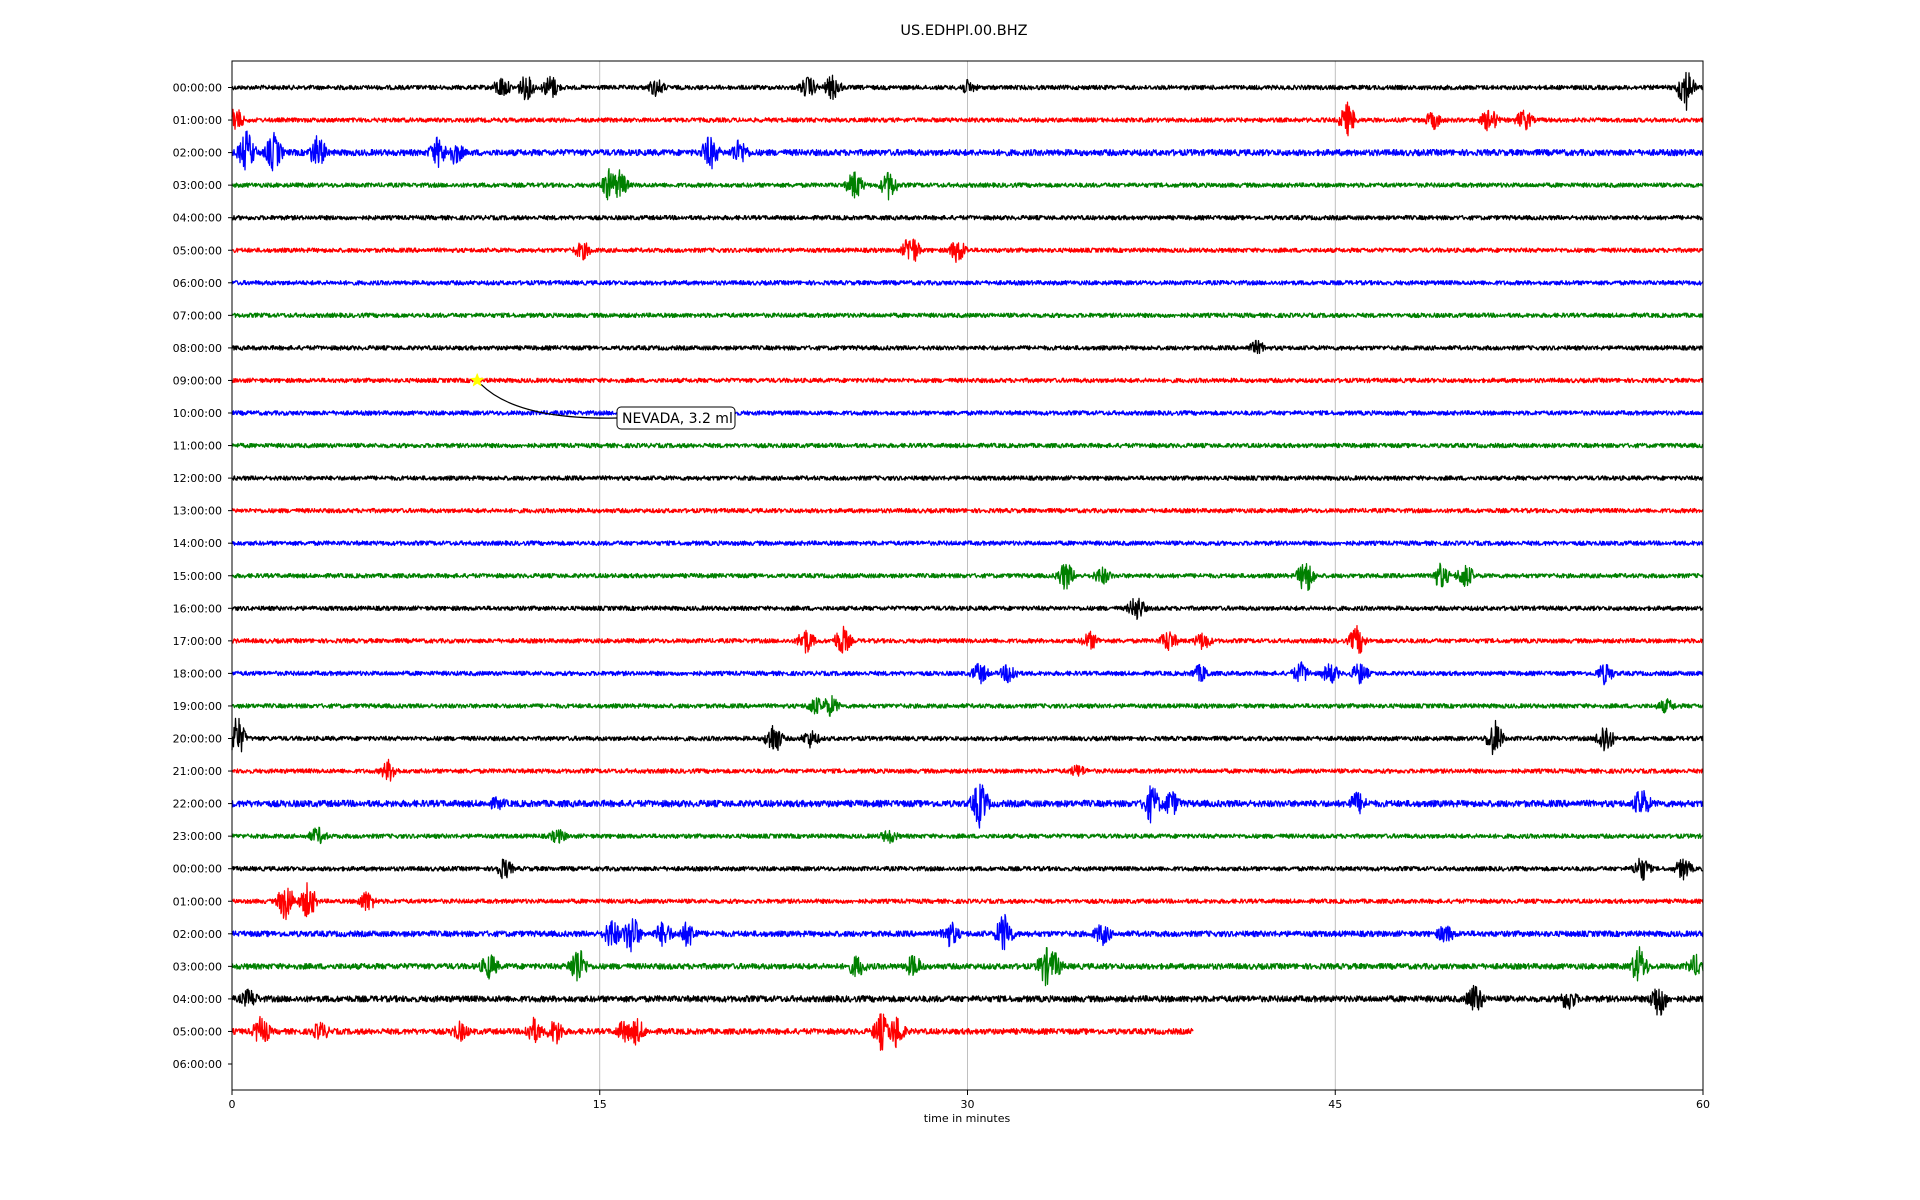 The width and height of the screenshot is (1920, 1200). I want to click on row-time-label: 13:00:00, so click(197, 511).